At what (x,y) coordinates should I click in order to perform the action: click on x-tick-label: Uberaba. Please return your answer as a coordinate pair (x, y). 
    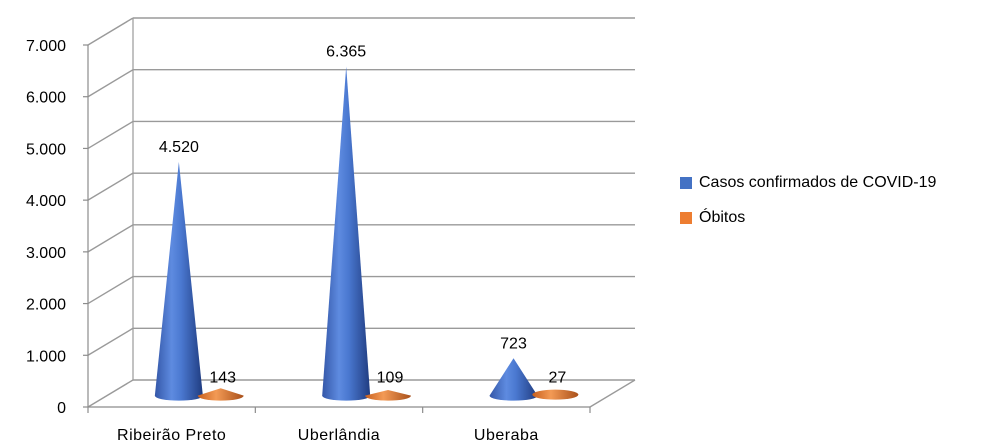
    Looking at the image, I should click on (506, 435).